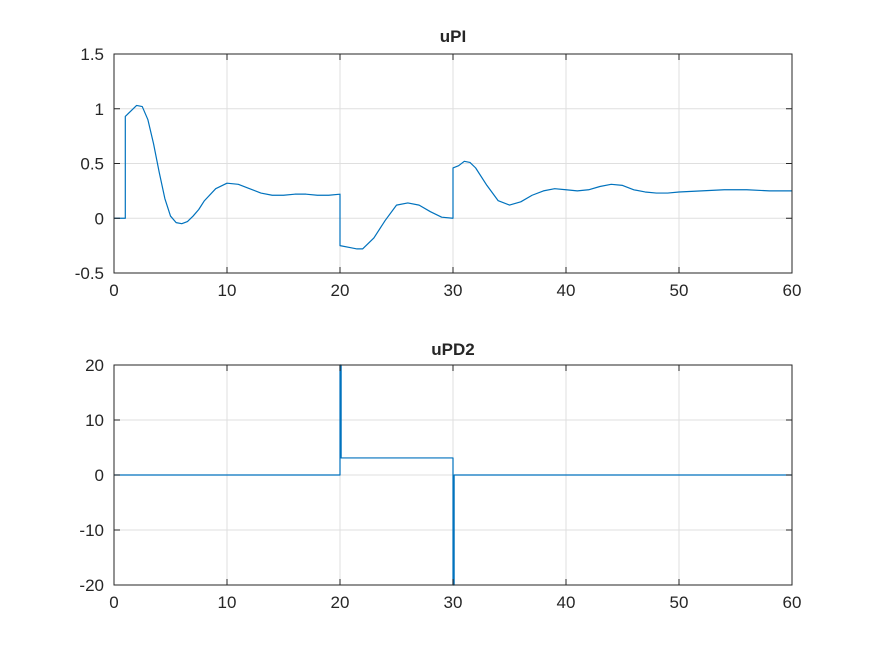  What do you see at coordinates (91, 585) in the screenshot?
I see `plot-upd2-y-tick-label-0: -20` at bounding box center [91, 585].